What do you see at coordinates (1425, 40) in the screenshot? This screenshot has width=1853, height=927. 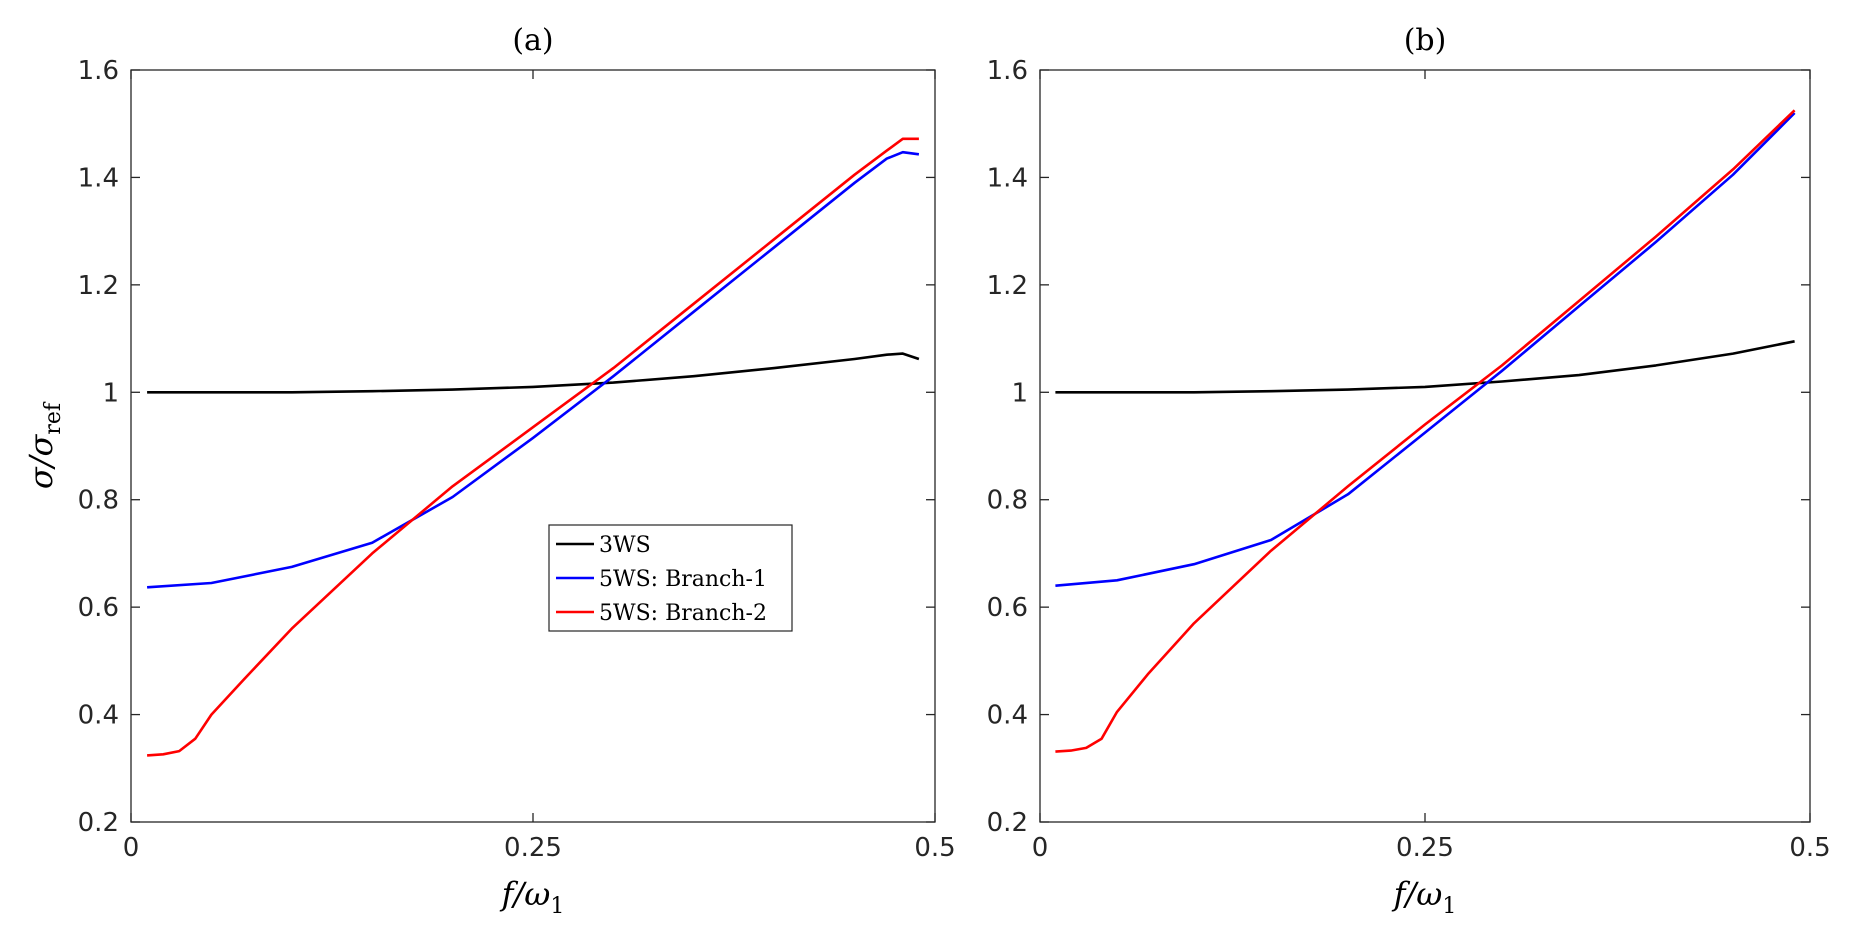 I see `panel-b-title: (b)` at bounding box center [1425, 40].